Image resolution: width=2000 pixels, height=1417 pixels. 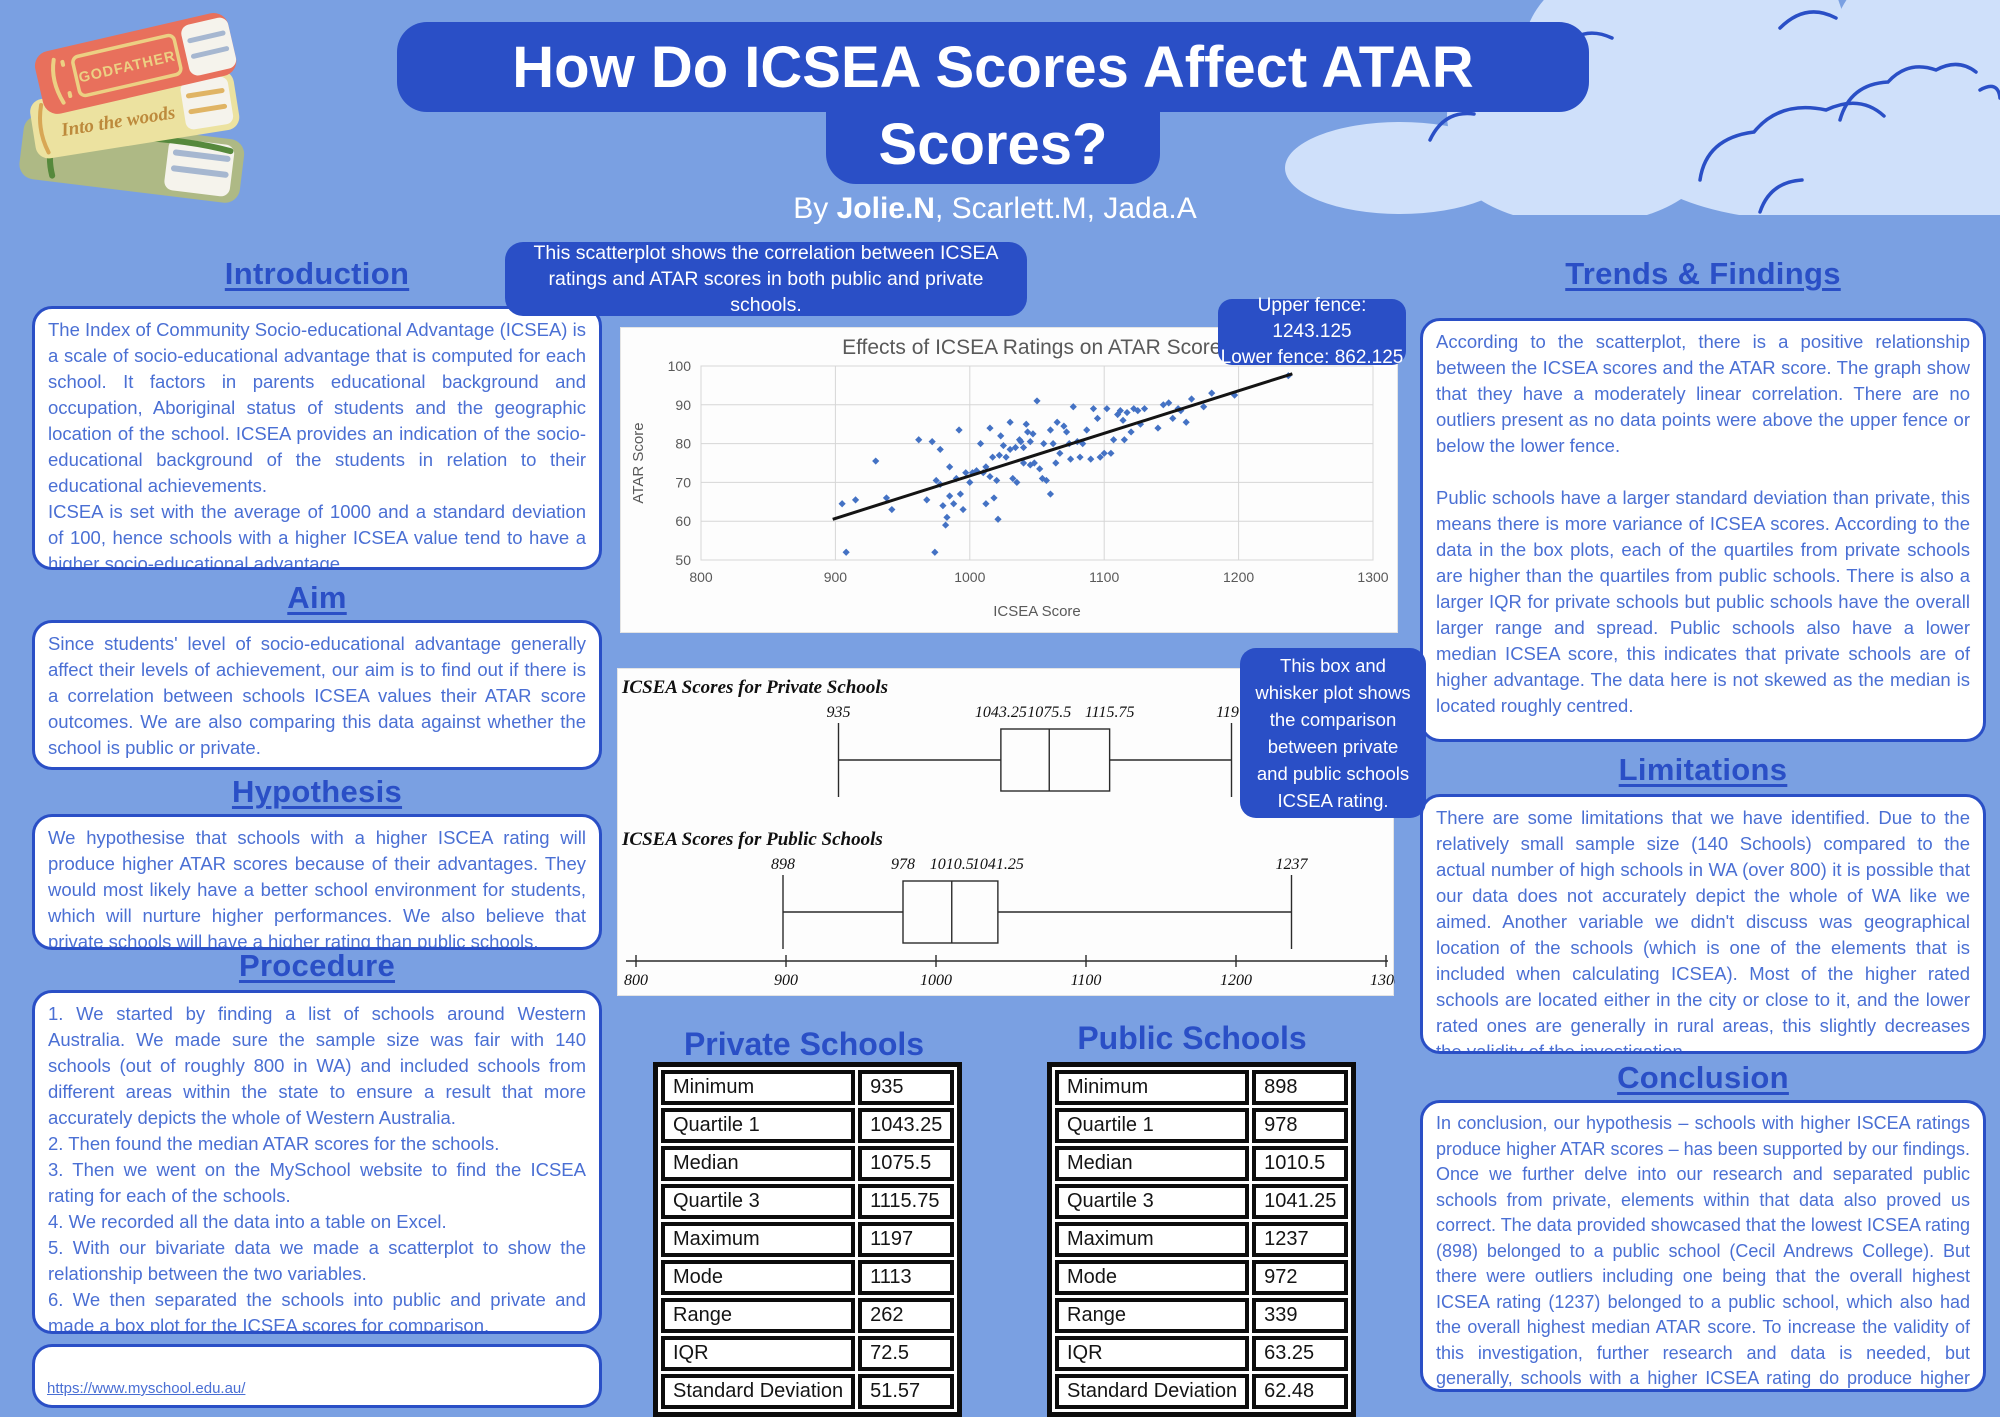 I want to click on boxplot-stat-label: 1197, so click(x=1232, y=712).